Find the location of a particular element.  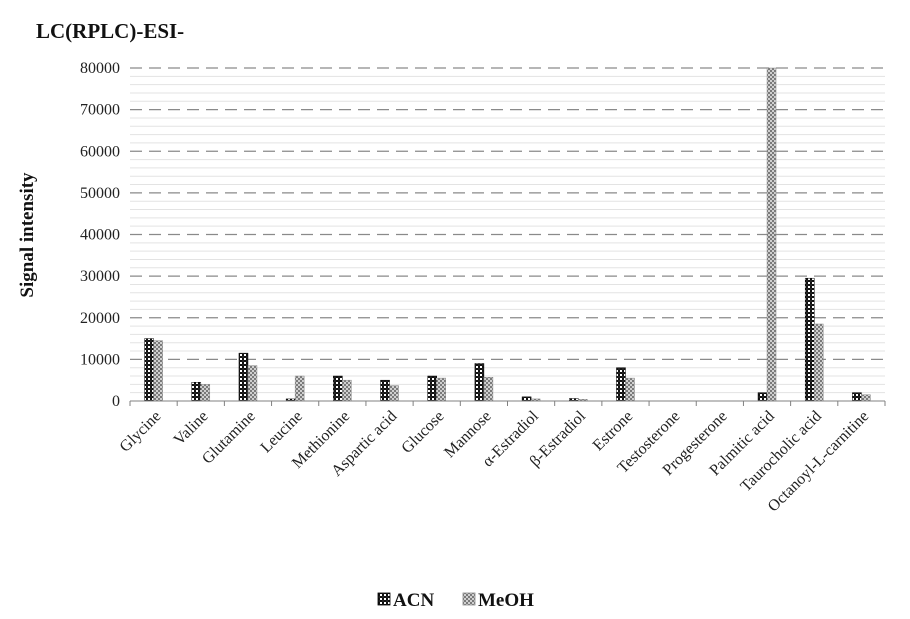

x-tick-label: Valine is located at coordinates (191, 428).